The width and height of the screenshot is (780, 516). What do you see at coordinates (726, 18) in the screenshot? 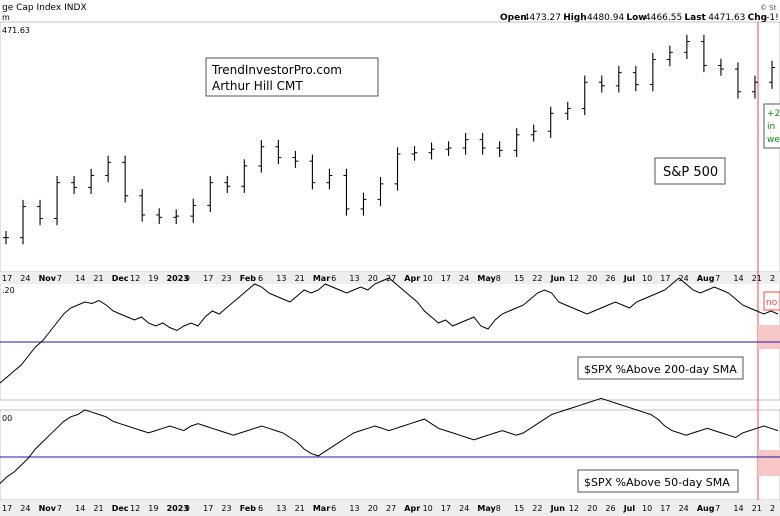
I see `ohlc-item: 4471.63` at bounding box center [726, 18].